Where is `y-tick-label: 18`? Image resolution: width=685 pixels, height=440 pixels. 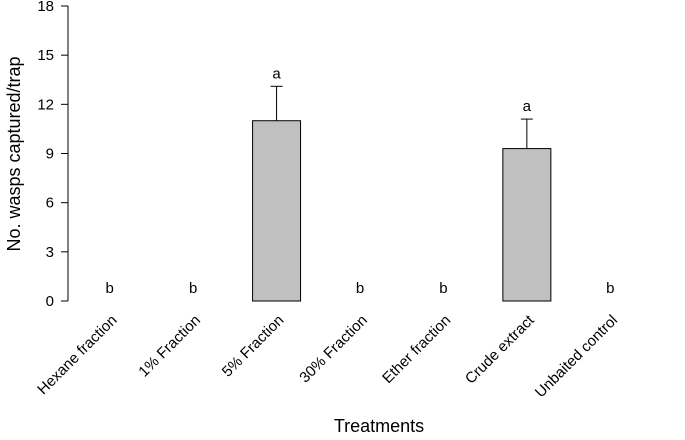 y-tick-label: 18 is located at coordinates (45, 7).